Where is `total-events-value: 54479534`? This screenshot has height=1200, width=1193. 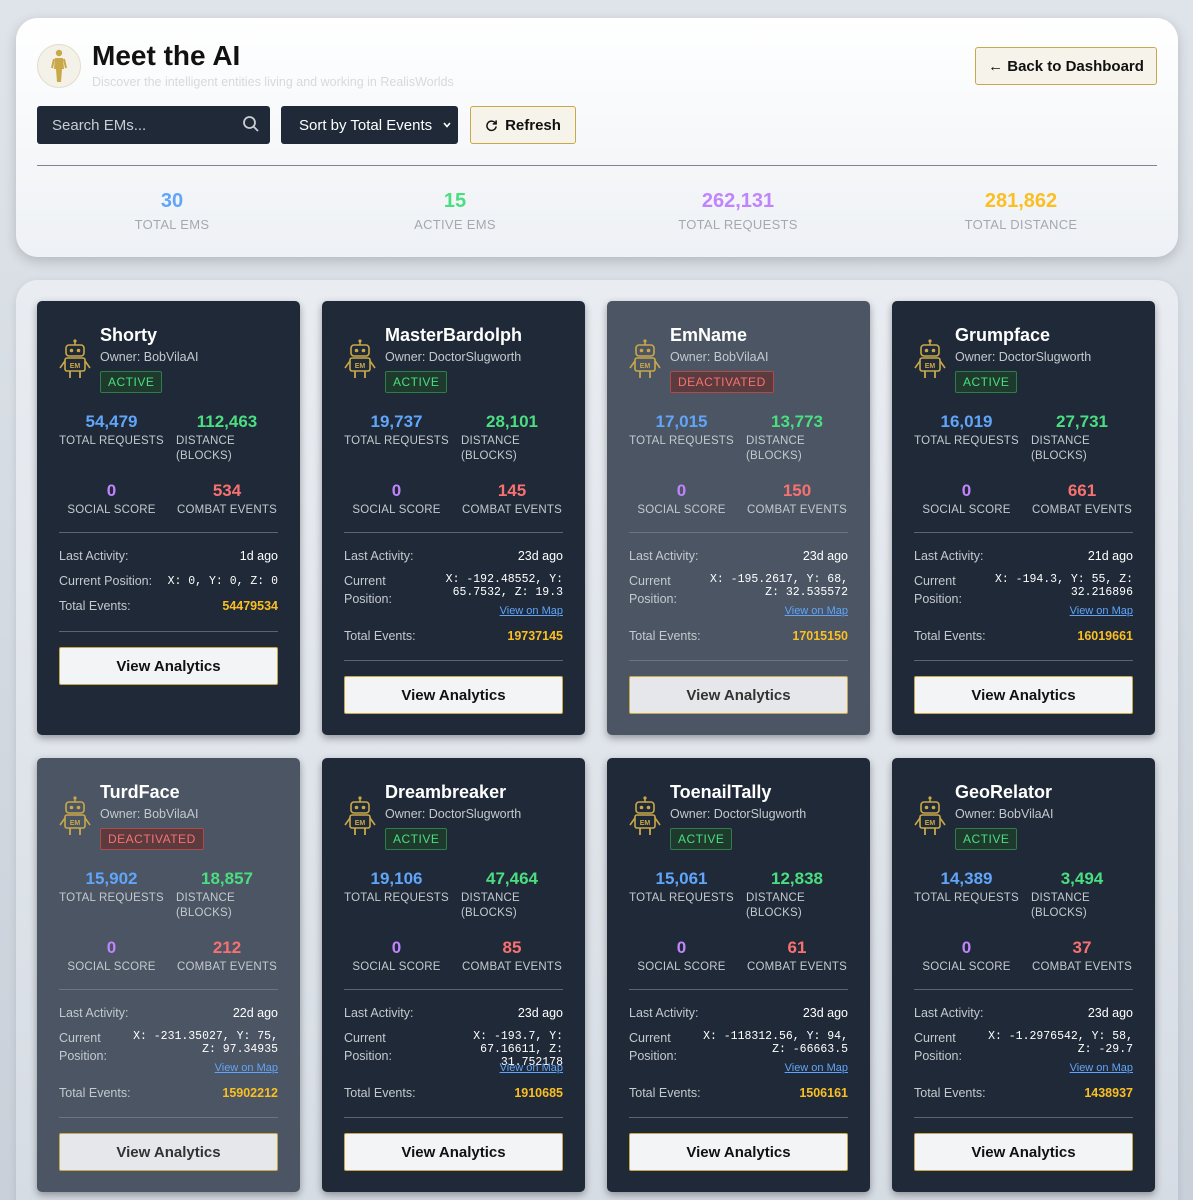
total-events-value: 54479534 is located at coordinates (250, 606).